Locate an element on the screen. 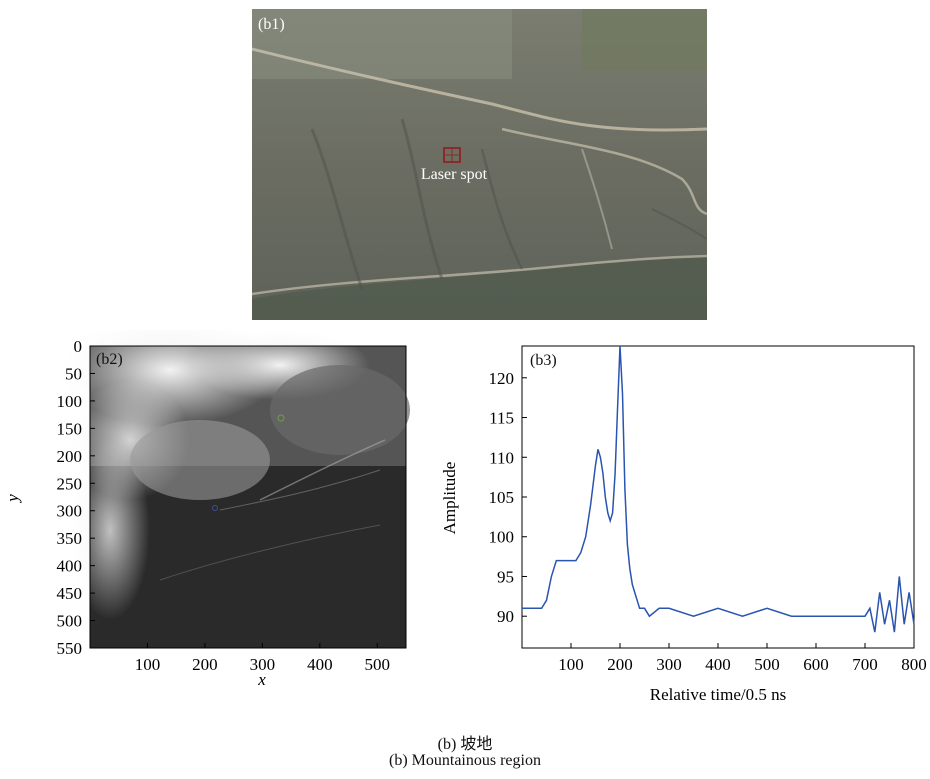 The height and width of the screenshot is (779, 930). b2-x-tick-label: 400 is located at coordinates (320, 664).